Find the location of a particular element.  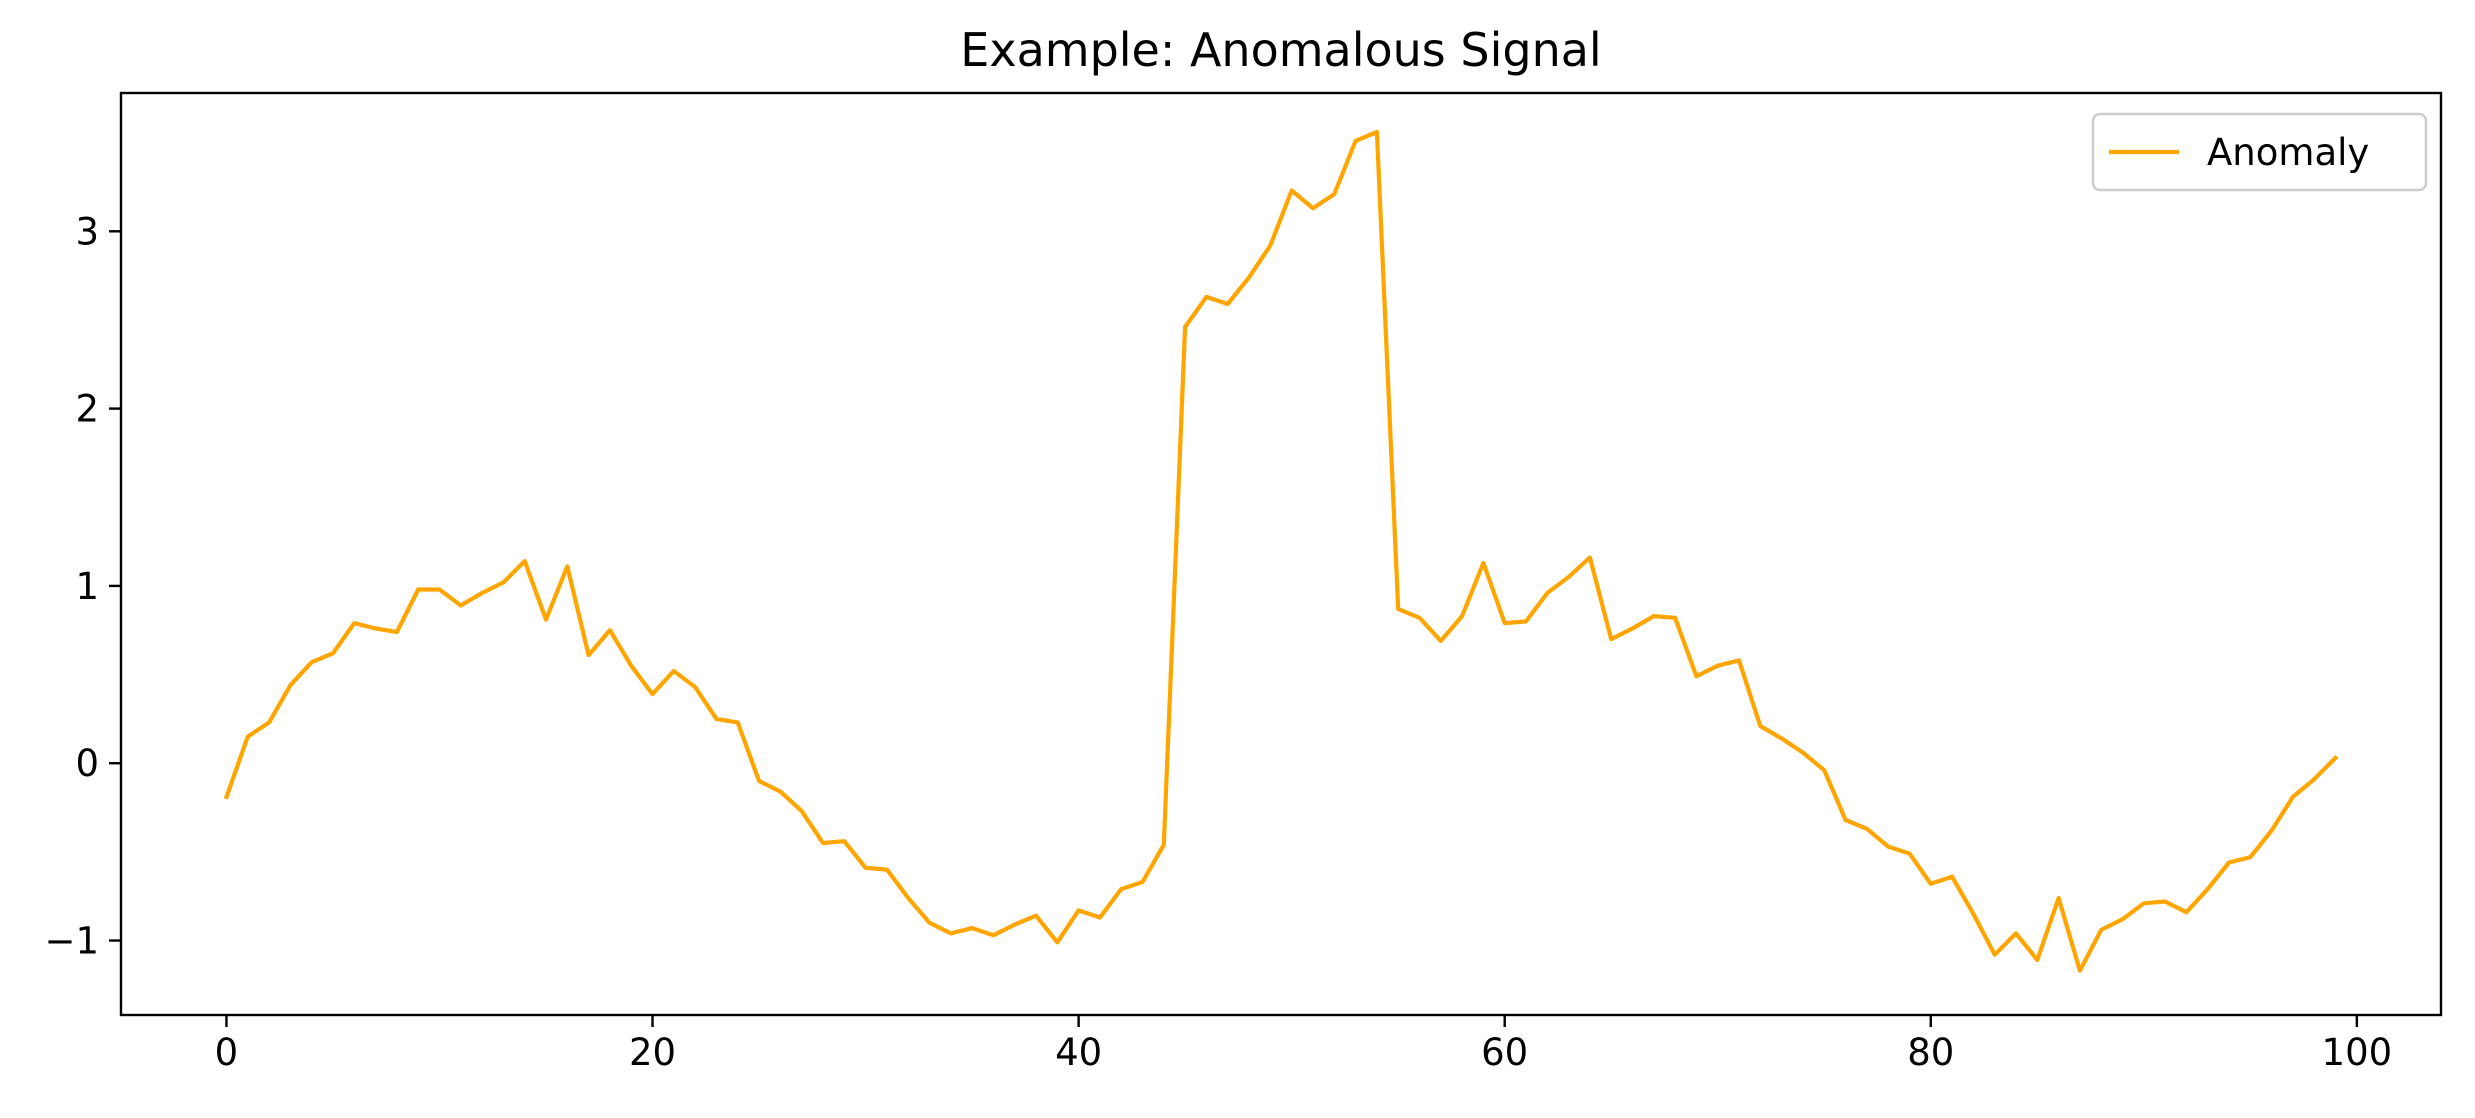

y-tick-label: 1 is located at coordinates (87, 586).